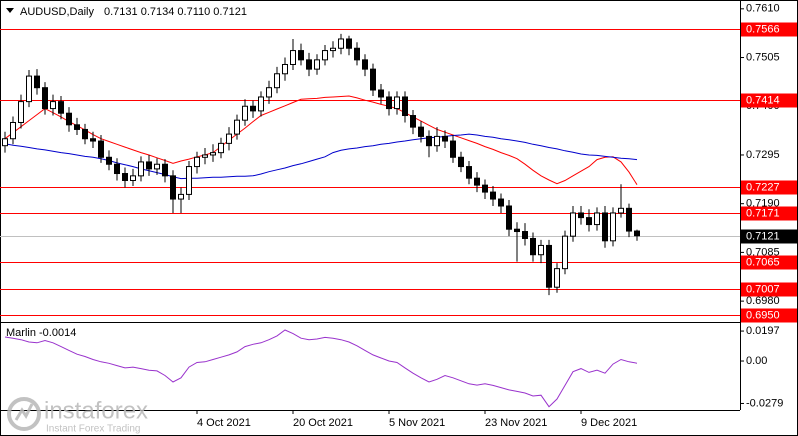 The image size is (798, 436). I want to click on y-tick-label: -0.0279, so click(764, 403).